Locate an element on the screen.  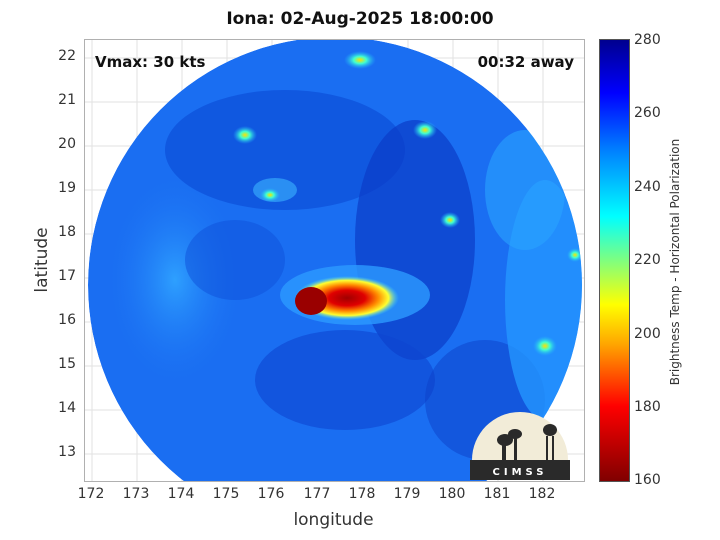
x-tick-label: 181 is located at coordinates (497, 494).